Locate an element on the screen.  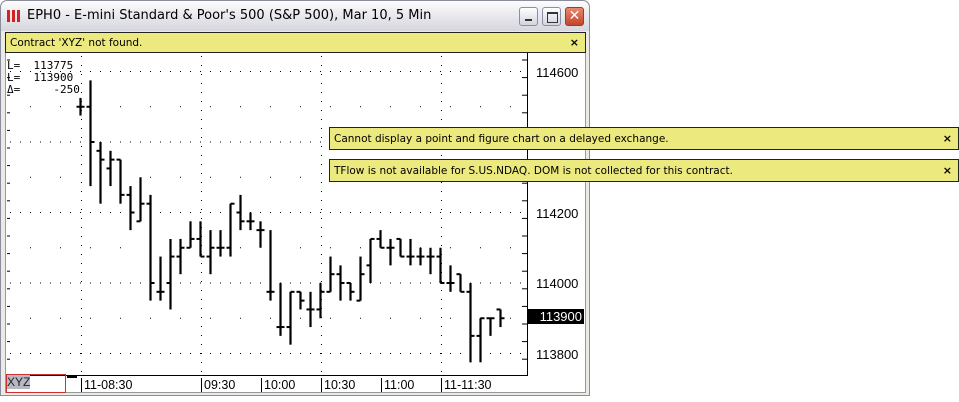
symbol-input-value: XYZ is located at coordinates (19, 382).